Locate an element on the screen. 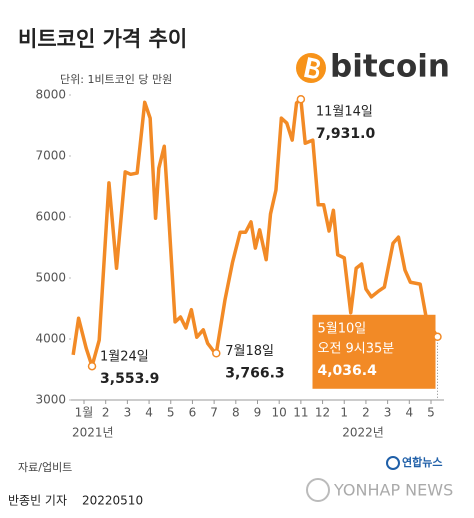  logo-text: bitcoin is located at coordinates (390, 67).